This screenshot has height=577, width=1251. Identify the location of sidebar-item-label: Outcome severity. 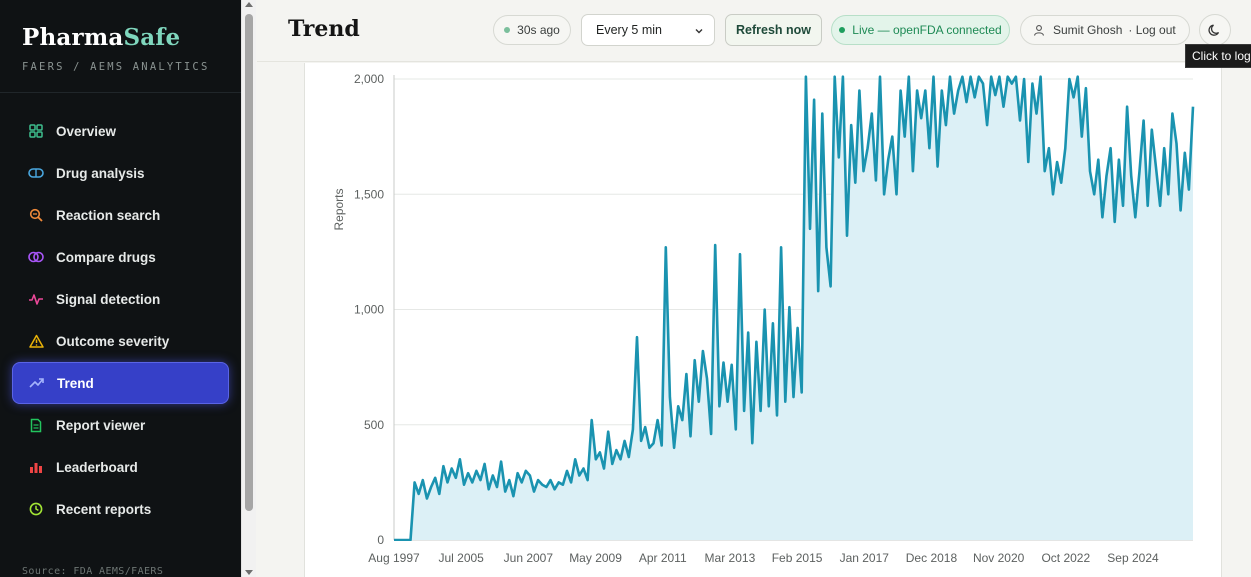
(113, 341).